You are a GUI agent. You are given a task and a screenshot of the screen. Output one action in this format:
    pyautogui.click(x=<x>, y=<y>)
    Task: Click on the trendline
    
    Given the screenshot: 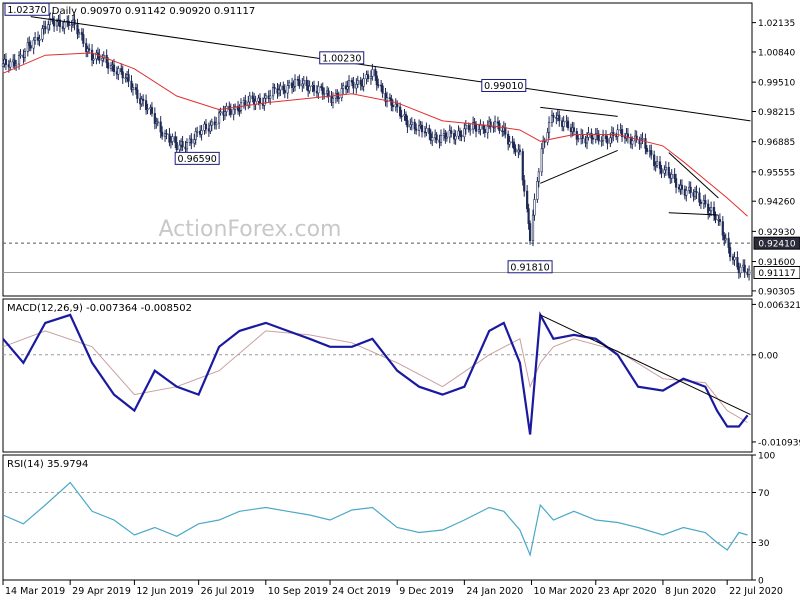 What is the action you would take?
    pyautogui.click(x=579, y=166)
    